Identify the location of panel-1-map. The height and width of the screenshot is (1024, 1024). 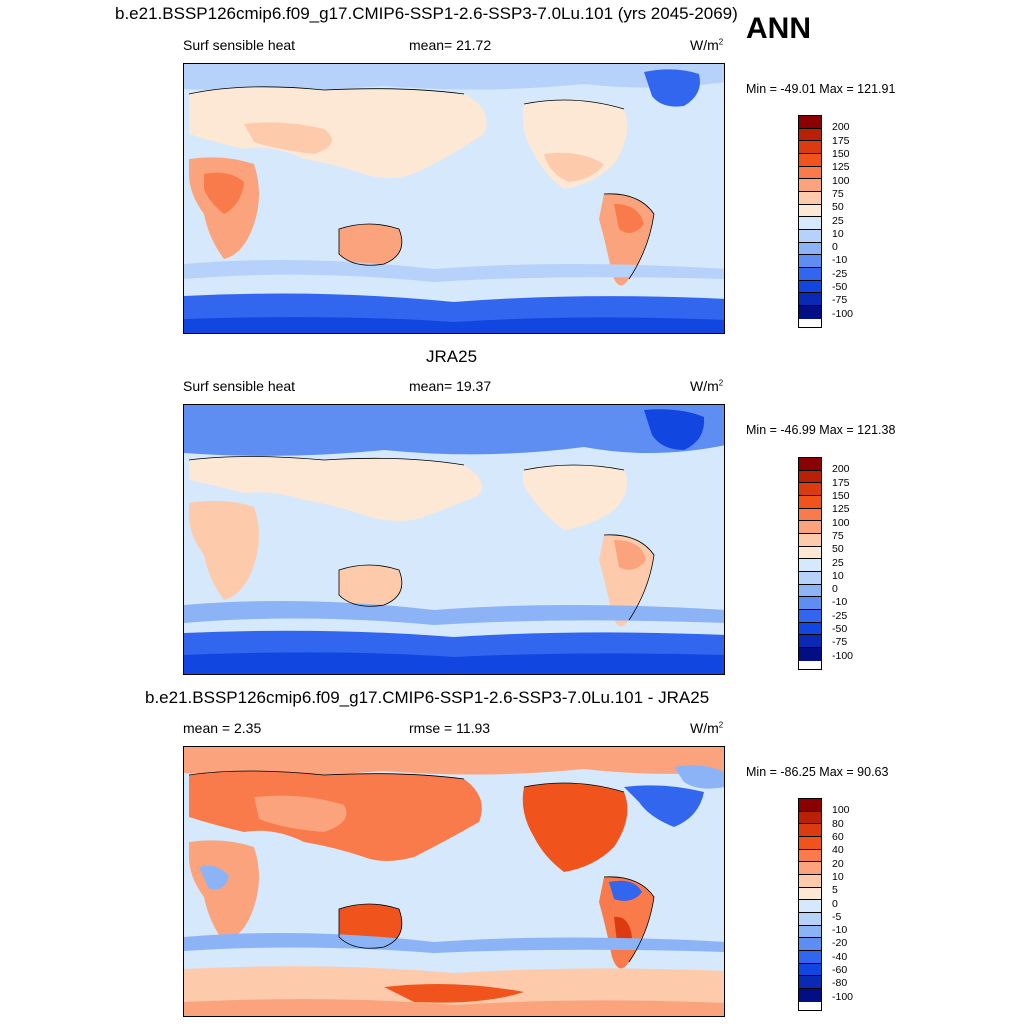
(454, 198).